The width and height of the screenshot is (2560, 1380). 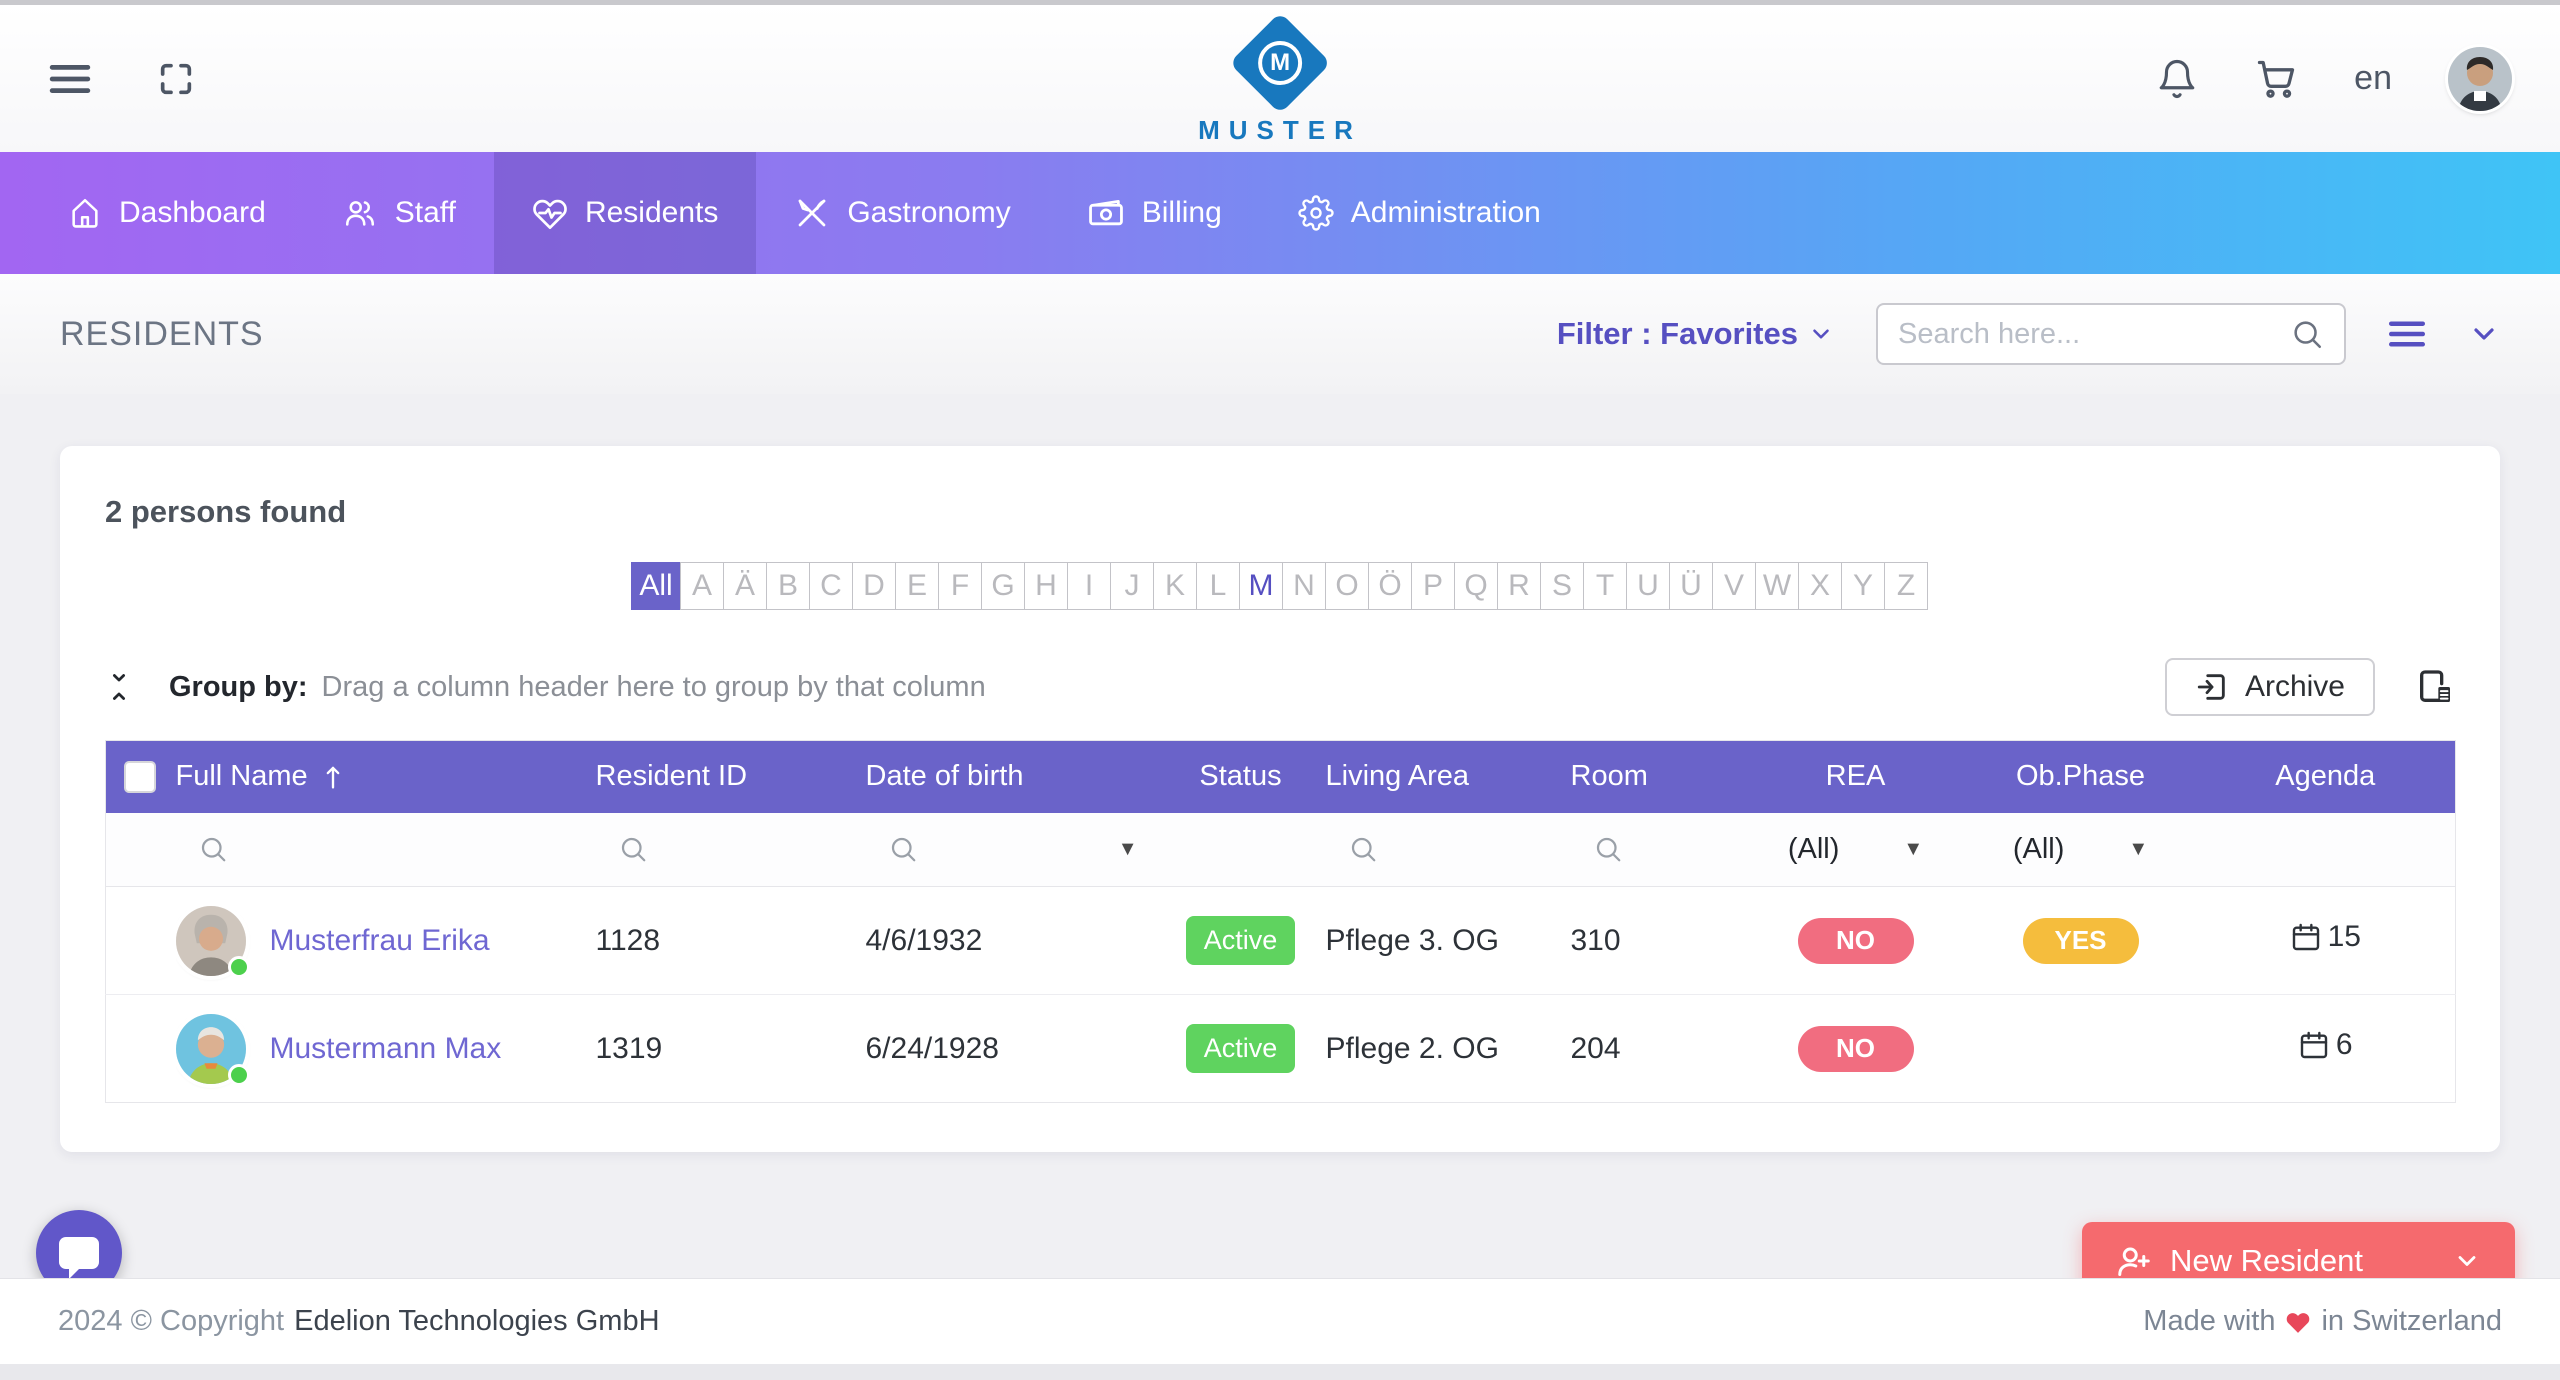 I want to click on resident-name-link: Mustermann Max, so click(x=385, y=1048).